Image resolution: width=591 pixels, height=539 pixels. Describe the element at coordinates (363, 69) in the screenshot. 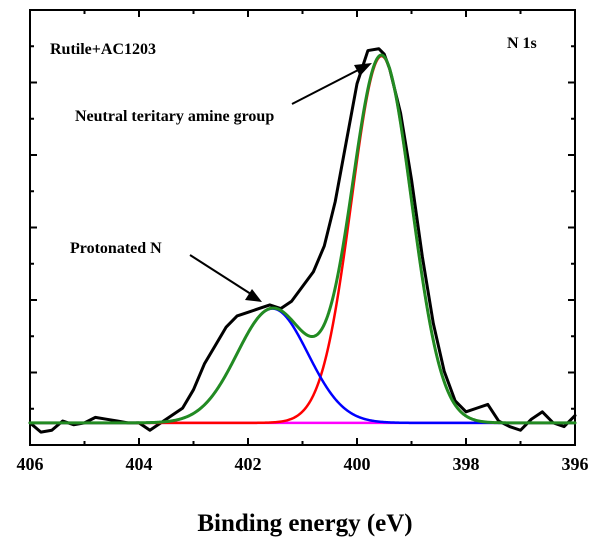

I see `amine-arrow-head` at that location.